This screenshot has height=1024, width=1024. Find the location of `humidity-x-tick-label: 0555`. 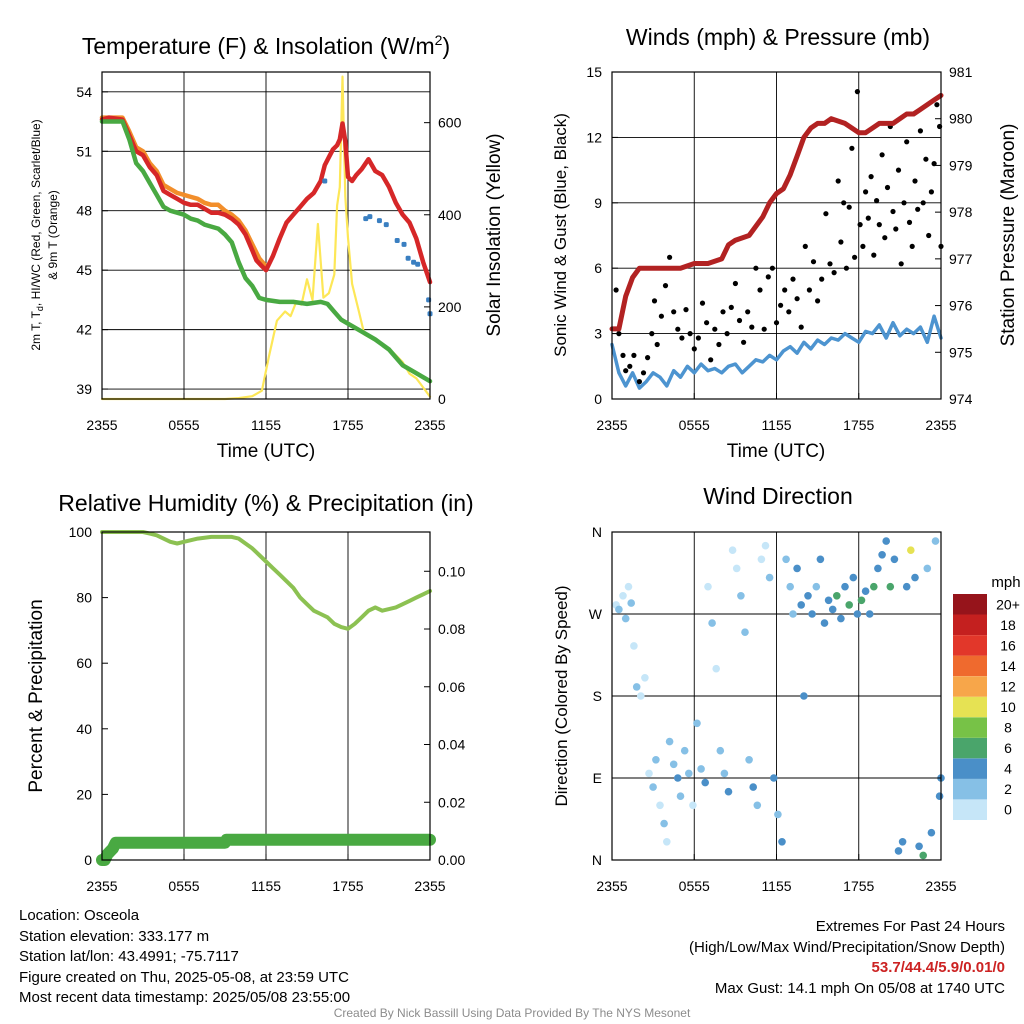

humidity-x-tick-label: 0555 is located at coordinates (183, 886).